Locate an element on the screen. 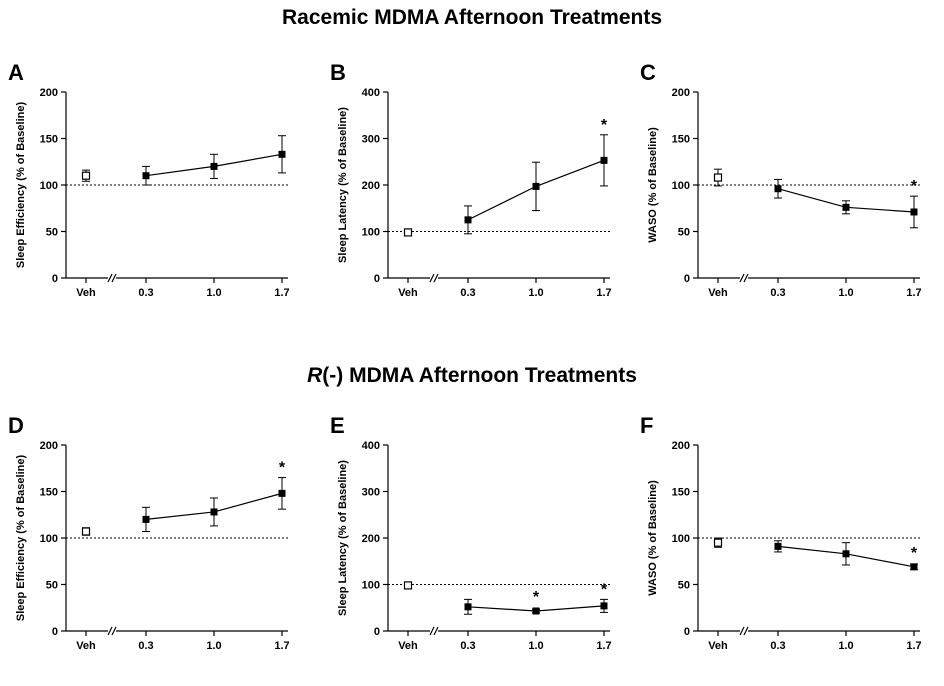 Image resolution: width=944 pixels, height=686 pixels. section-title-r-rest: (-) MDMA Afternoon Treatments is located at coordinates (479, 375).